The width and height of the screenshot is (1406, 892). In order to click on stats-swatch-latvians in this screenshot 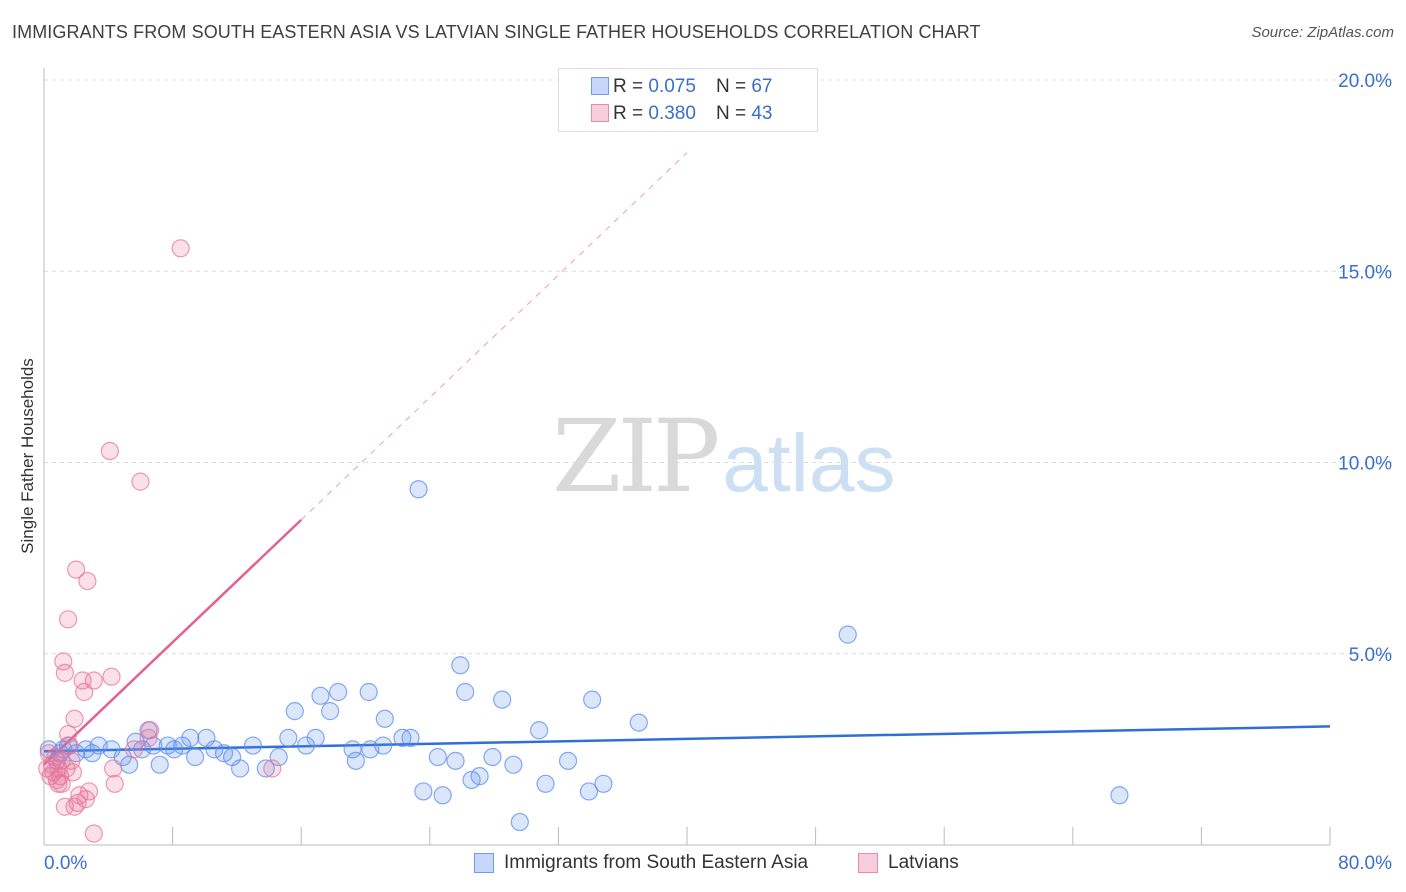, I will do `click(600, 113)`.